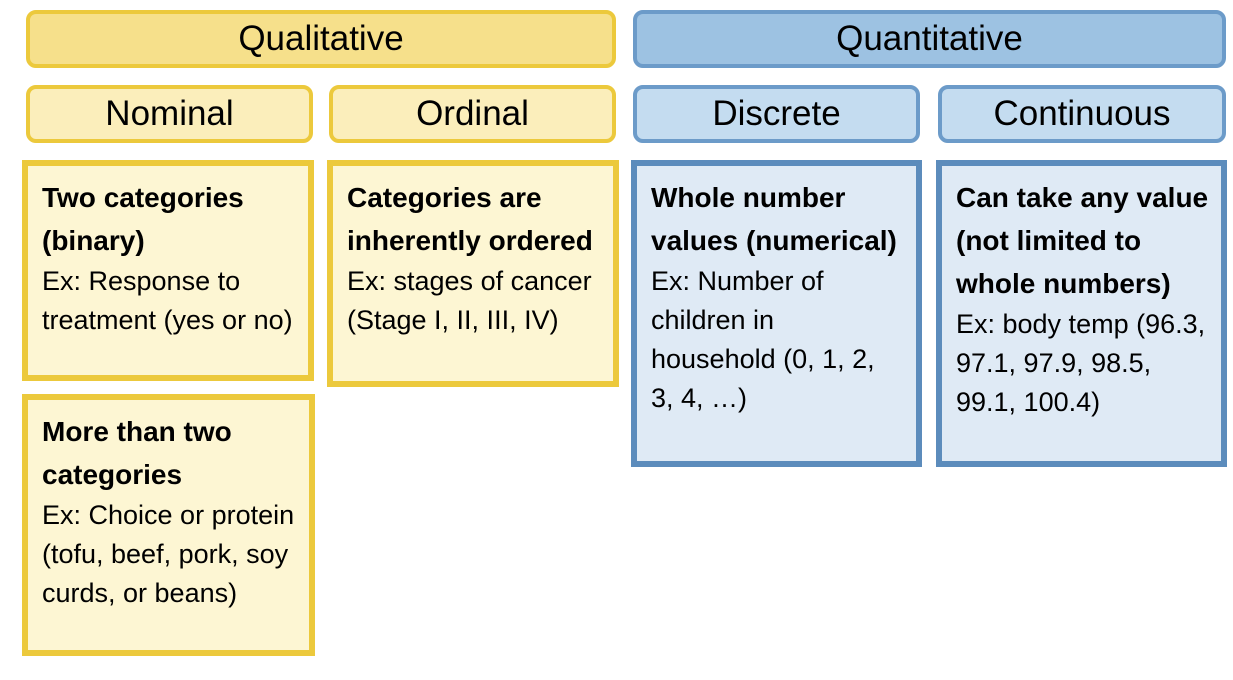 Image resolution: width=1233 pixels, height=680 pixels. I want to click on quantitative-label: Quantitative, so click(929, 38).